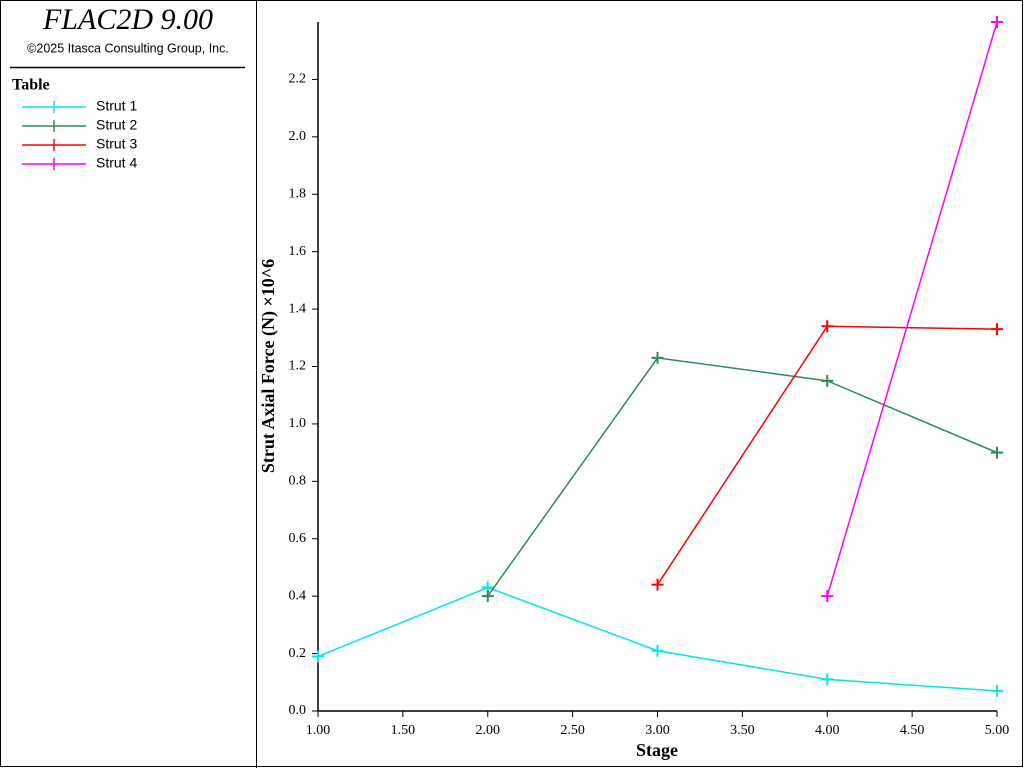  What do you see at coordinates (298, 423) in the screenshot?
I see `y-tick-label: 1.0` at bounding box center [298, 423].